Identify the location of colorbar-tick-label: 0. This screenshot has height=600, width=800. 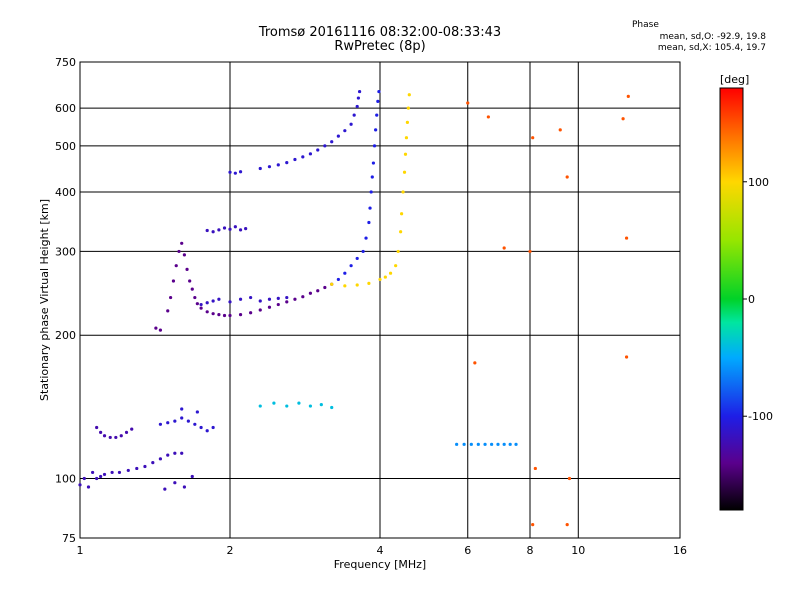
(751, 299).